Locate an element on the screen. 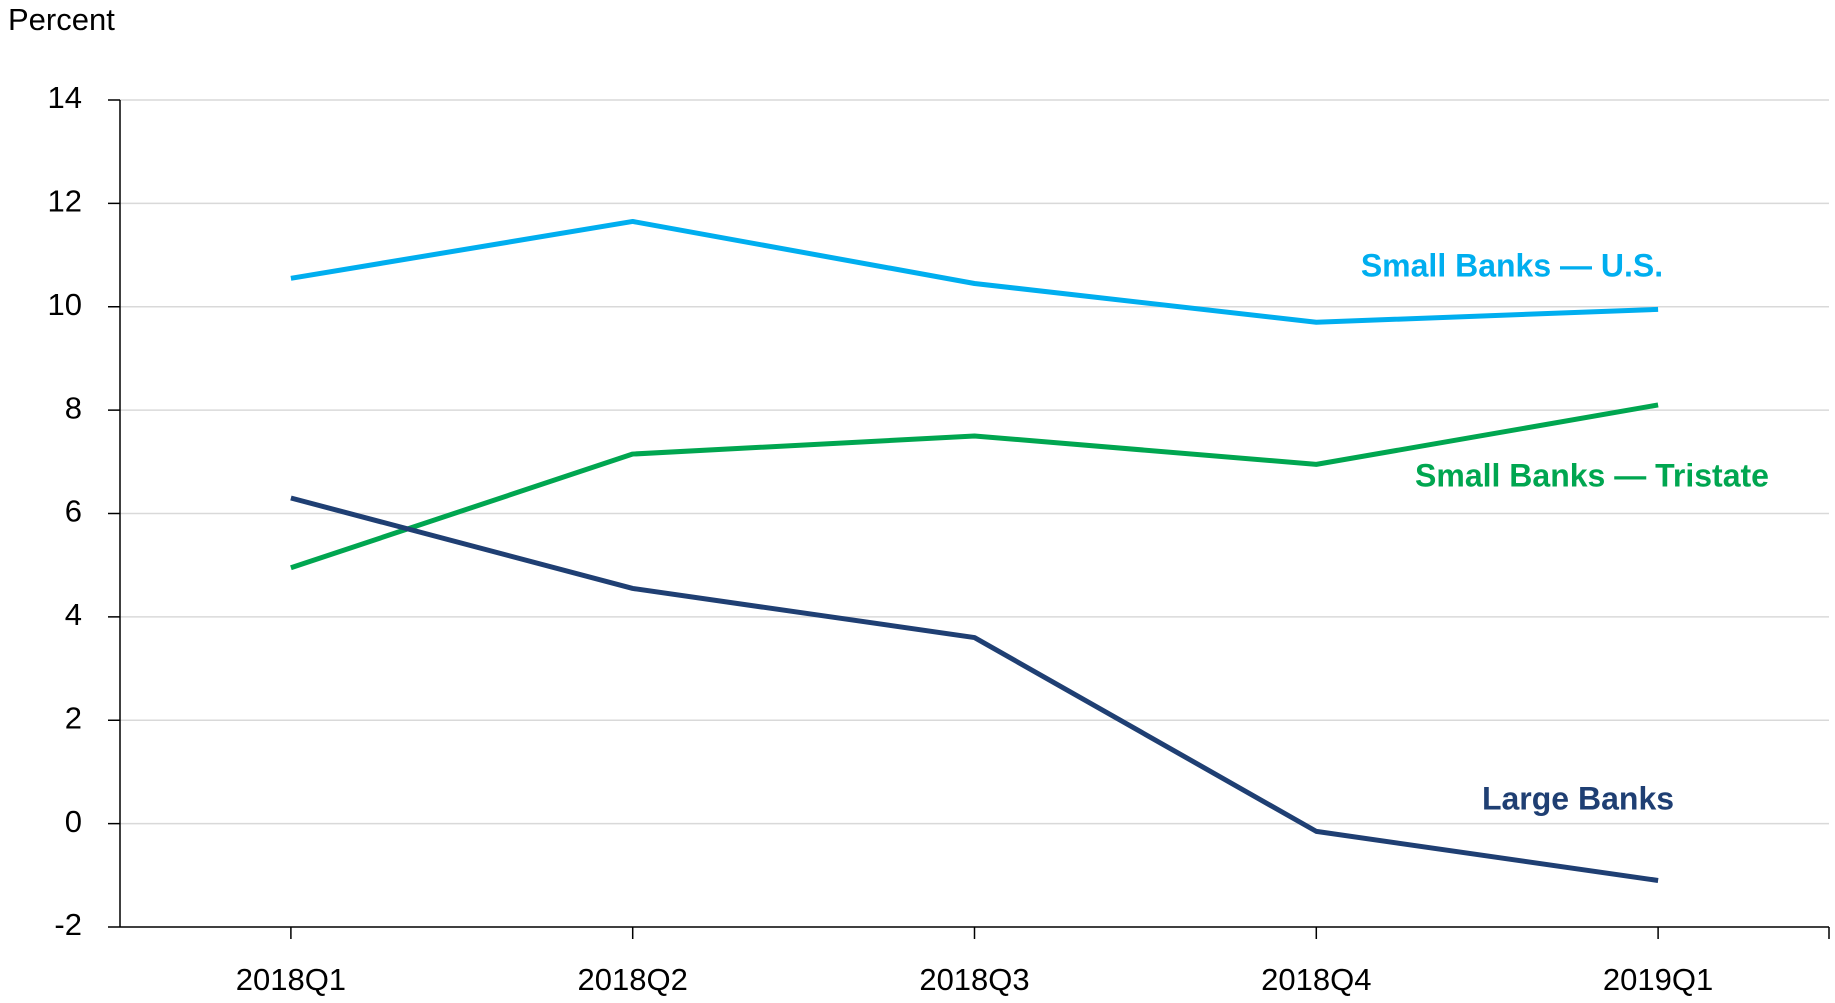  x-tick-label: 2018Q1 is located at coordinates (291, 979).